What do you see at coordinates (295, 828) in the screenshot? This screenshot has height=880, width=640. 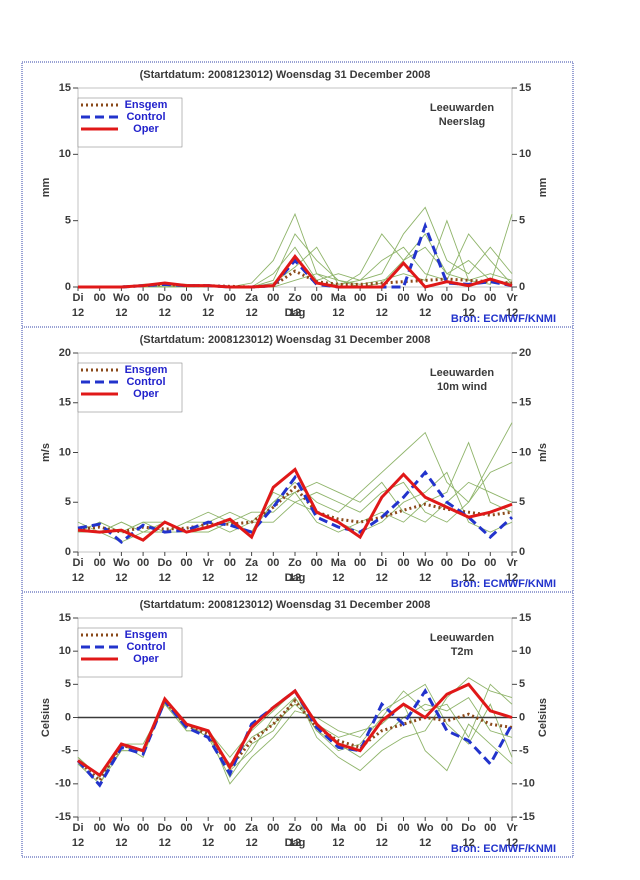 I see `x-tick-label: Zo` at bounding box center [295, 828].